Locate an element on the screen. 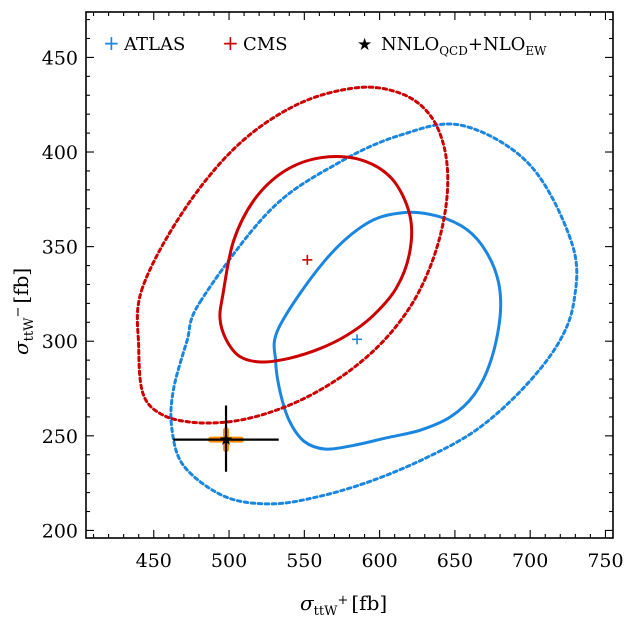 This screenshot has width=624, height=621. y-axis-label-symbol: σ is located at coordinates (21, 347).